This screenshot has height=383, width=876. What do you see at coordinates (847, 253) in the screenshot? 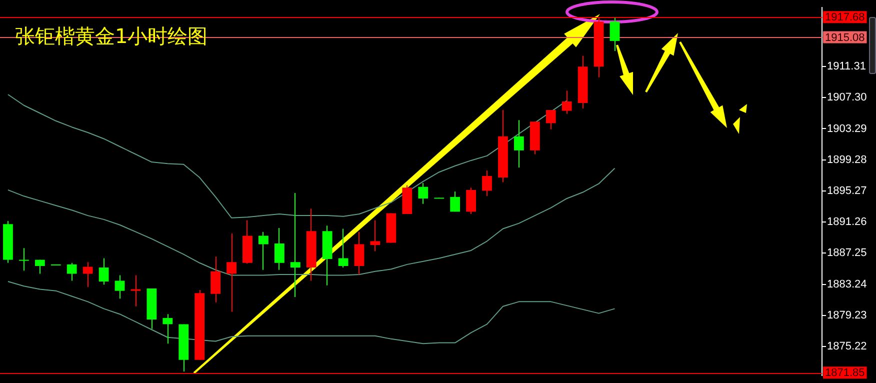
I see `y-tick-label: 1887.25` at bounding box center [847, 253].